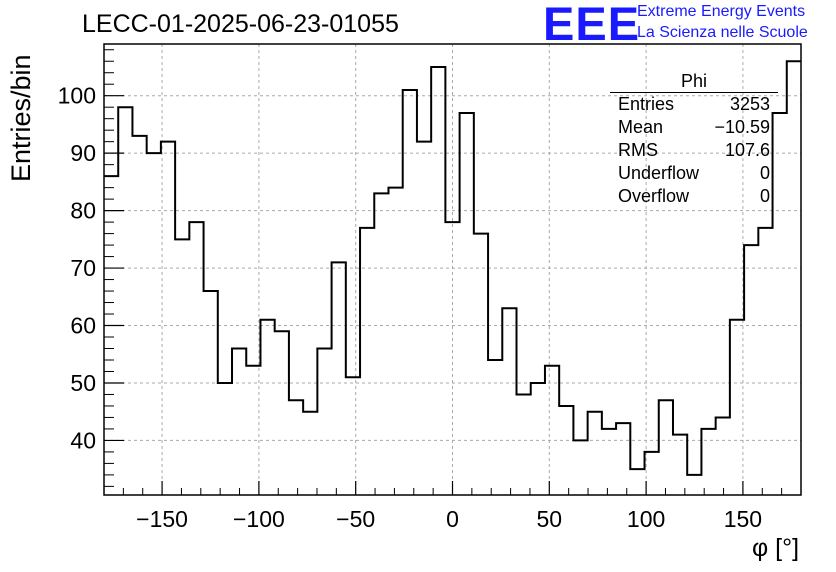 The width and height of the screenshot is (836, 572). What do you see at coordinates (694, 81) in the screenshot?
I see `stats-title: Phi` at bounding box center [694, 81].